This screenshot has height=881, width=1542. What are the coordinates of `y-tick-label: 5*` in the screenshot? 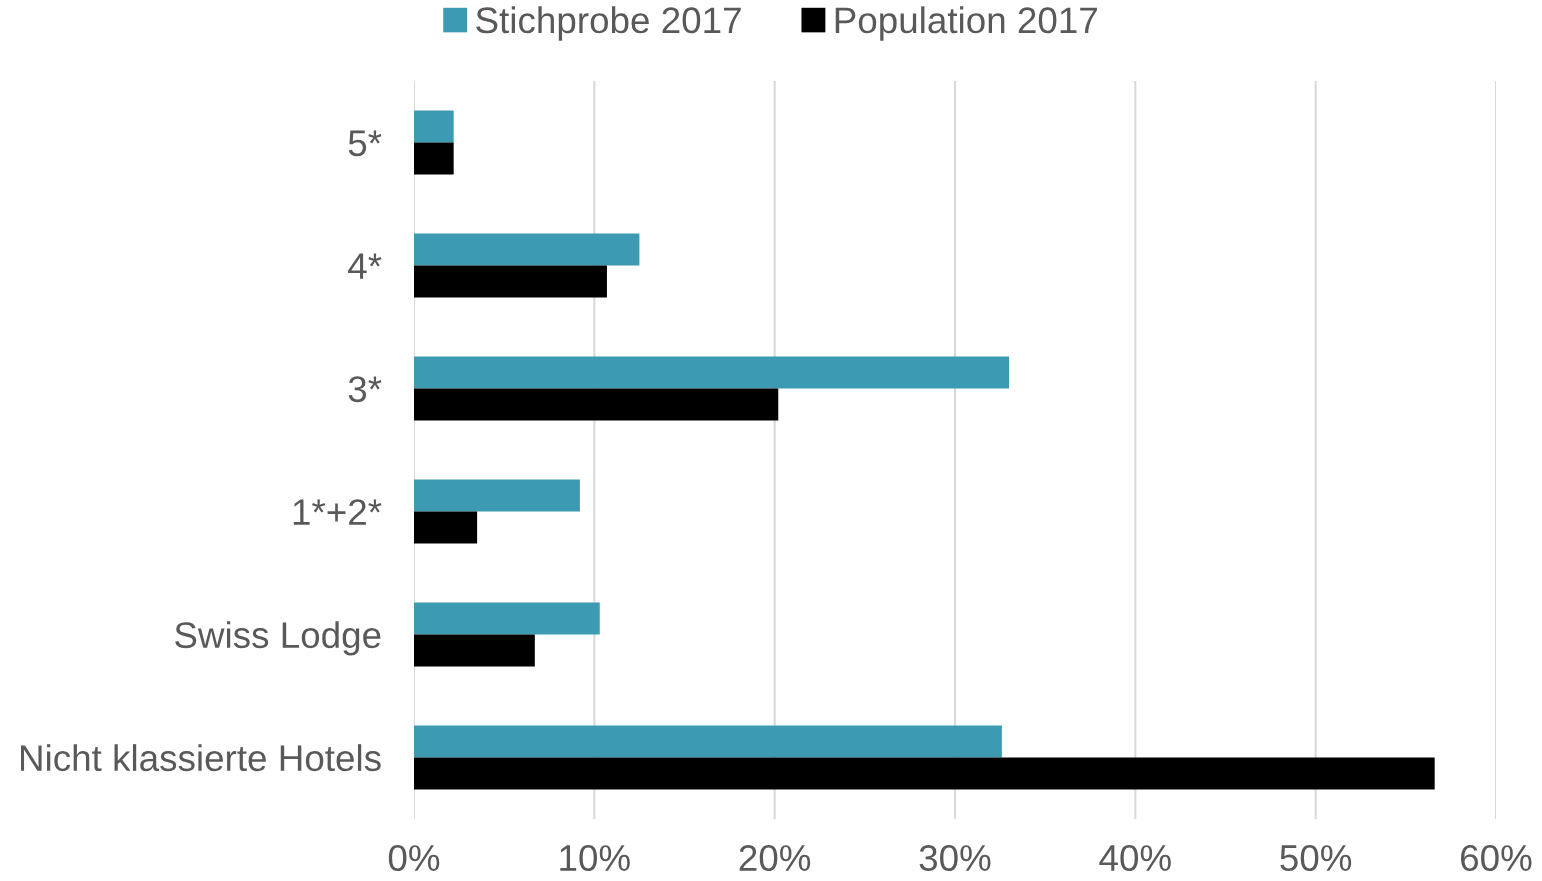 It's located at (365, 143).